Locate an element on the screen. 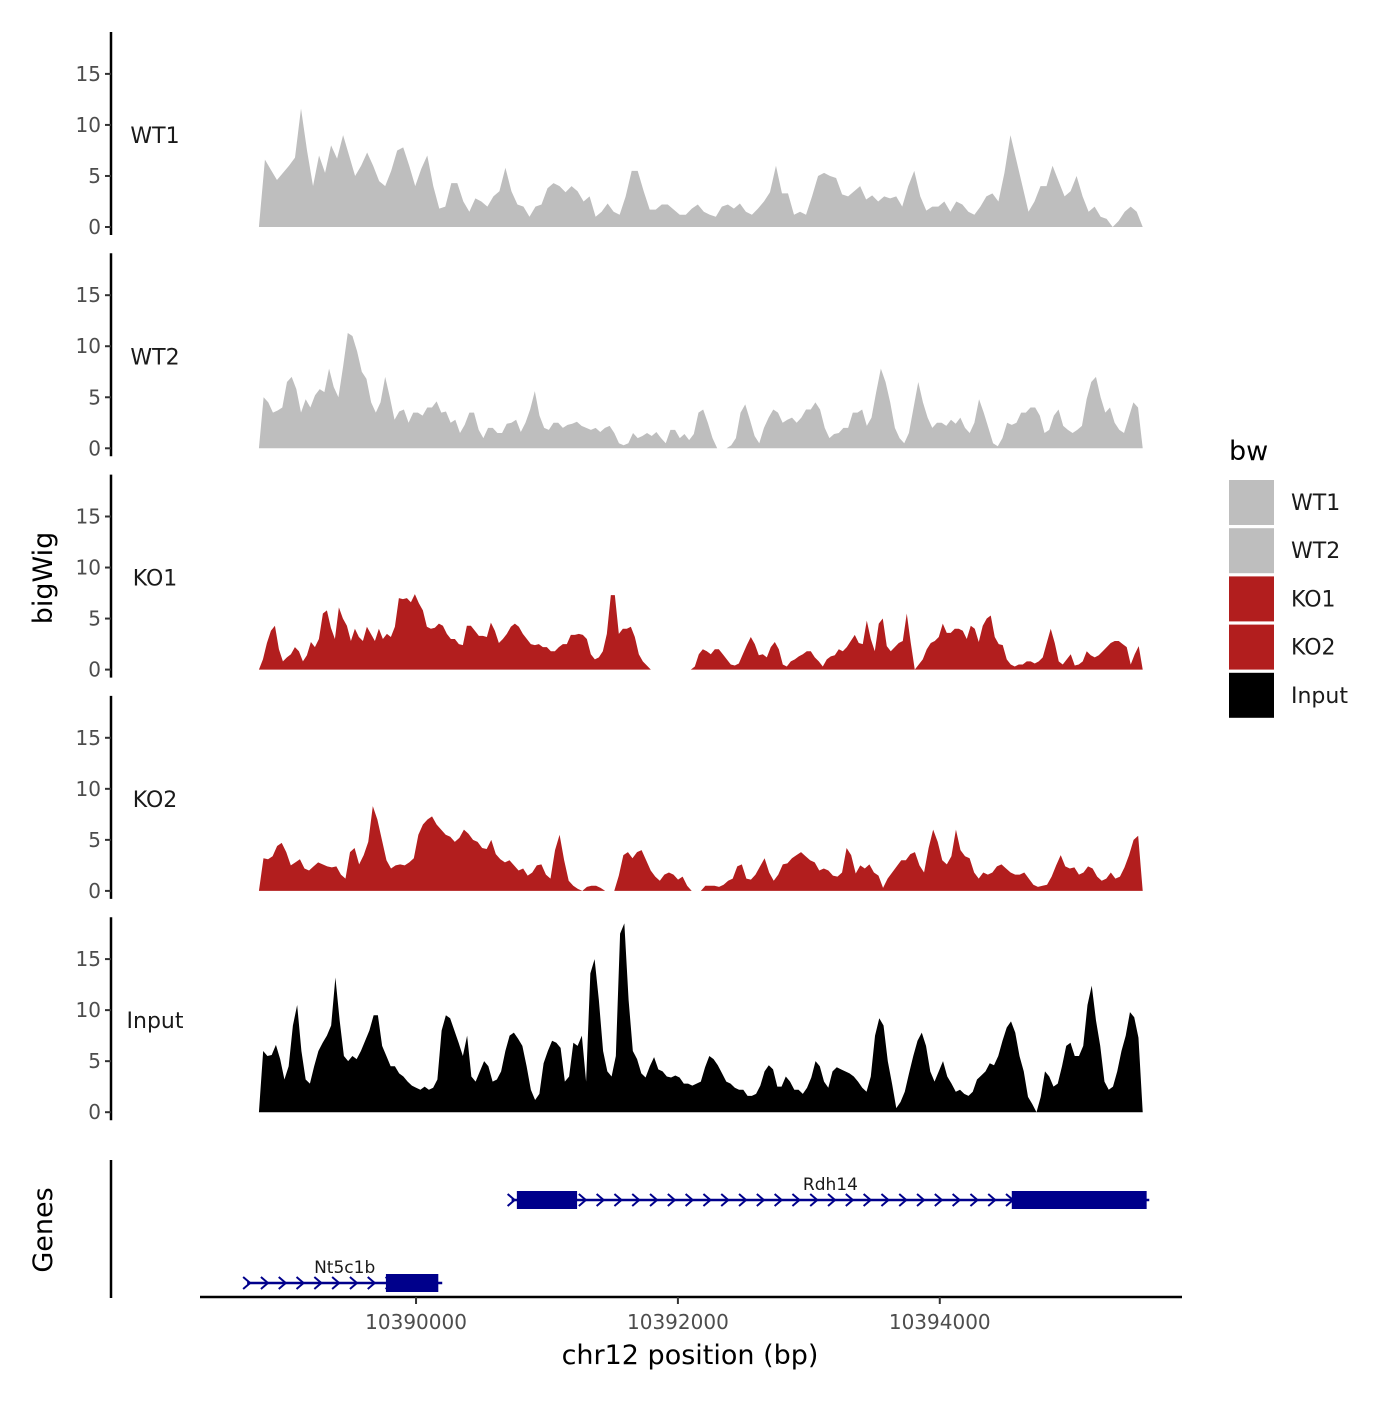  coverage-area-wt1 is located at coordinates (700, 167).